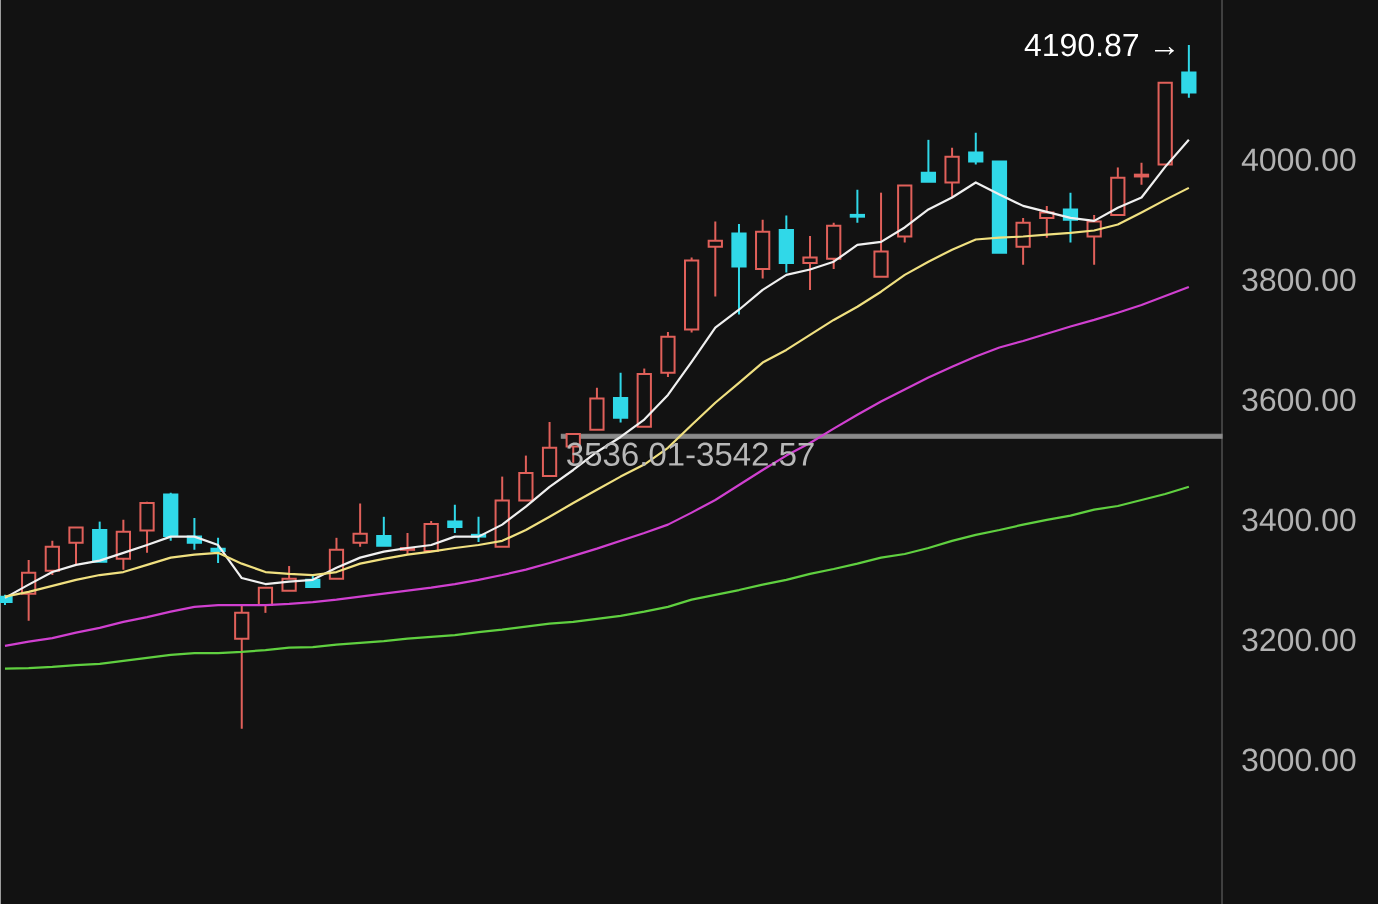 The width and height of the screenshot is (1378, 904). Describe the element at coordinates (1299, 400) in the screenshot. I see `y-tick-label: 3600.00` at that location.